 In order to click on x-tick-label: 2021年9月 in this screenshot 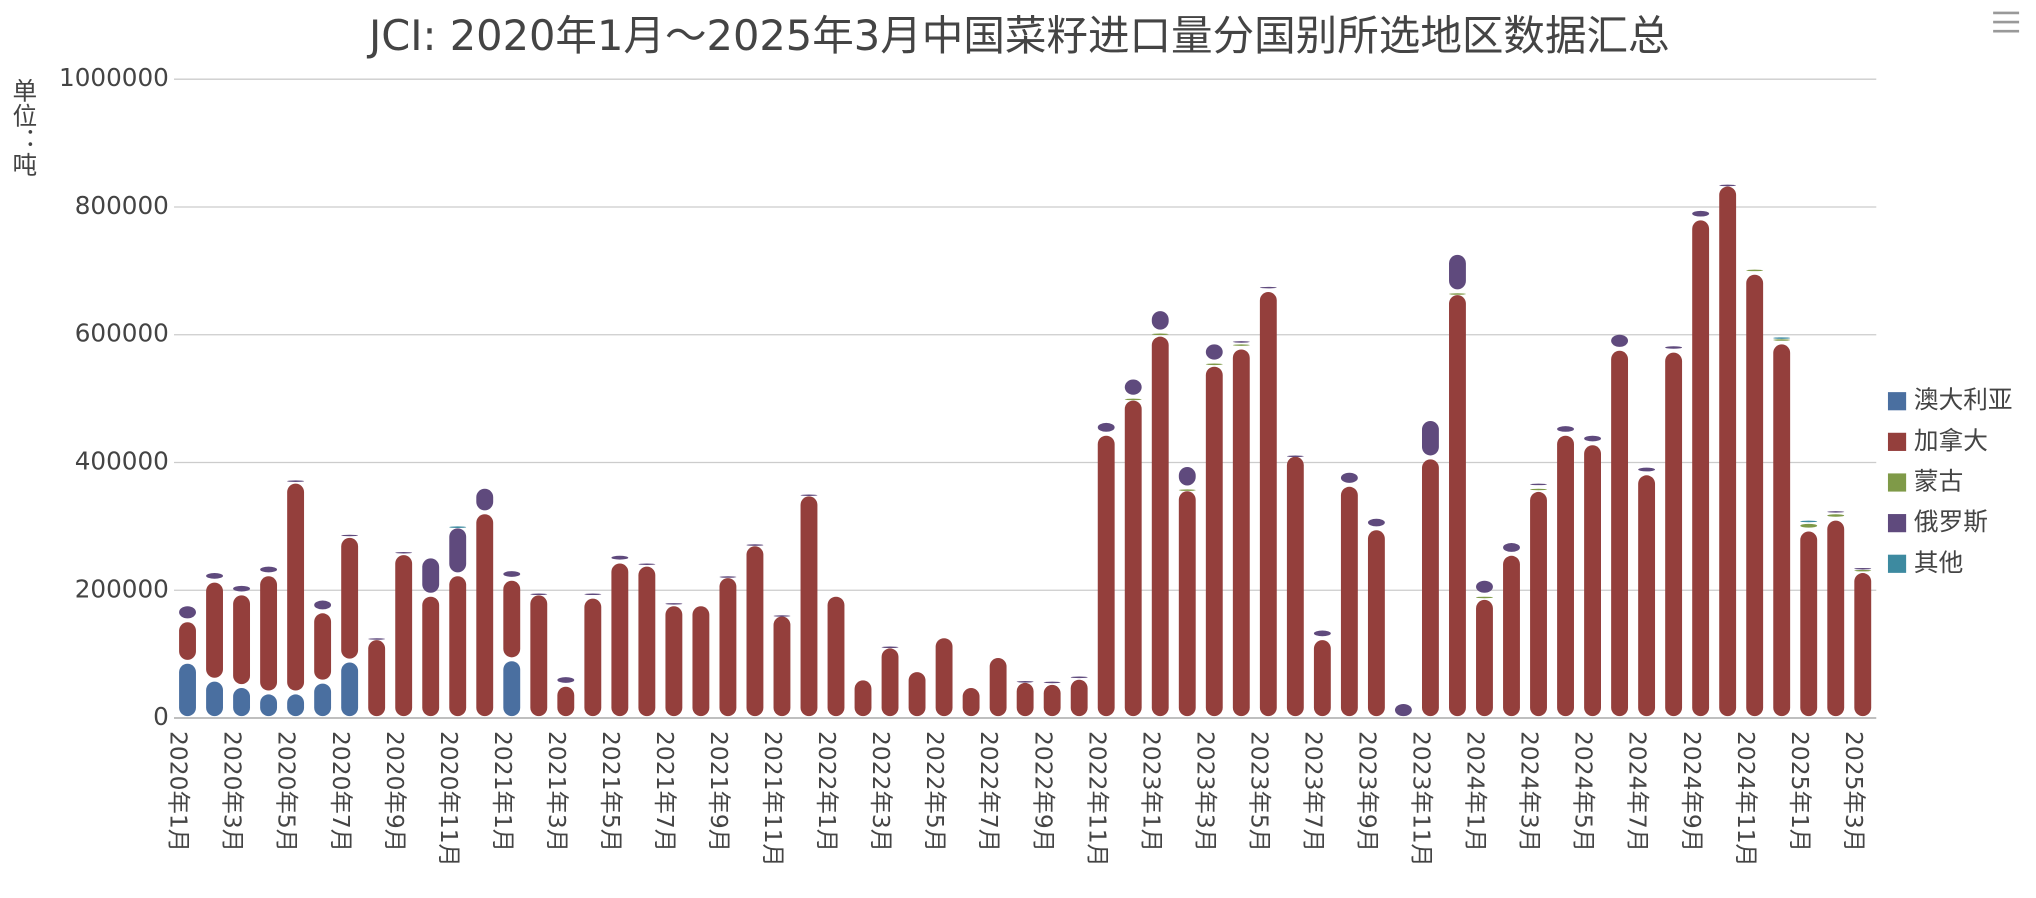, I will do `click(719, 791)`.